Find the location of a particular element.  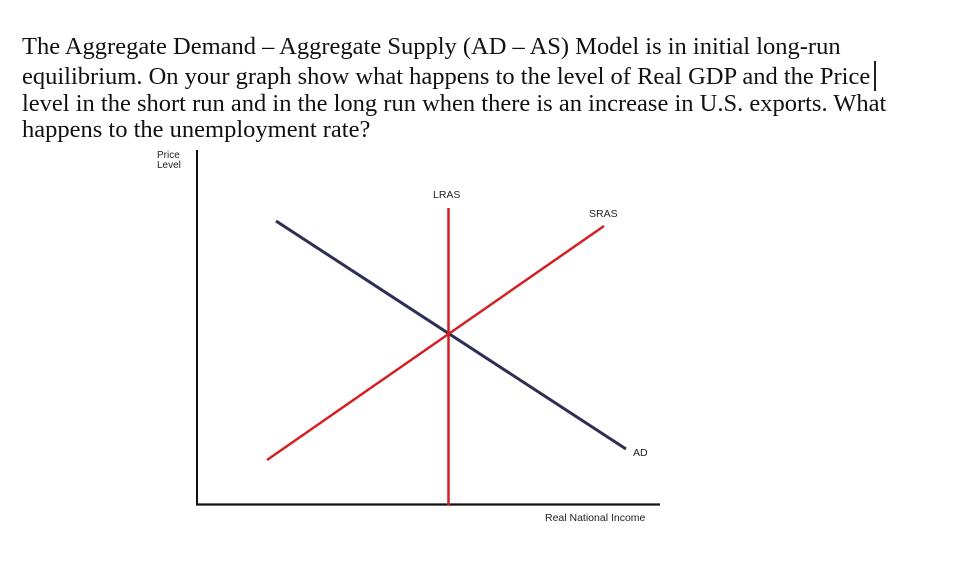

lras-label: LRAS is located at coordinates (446, 195).